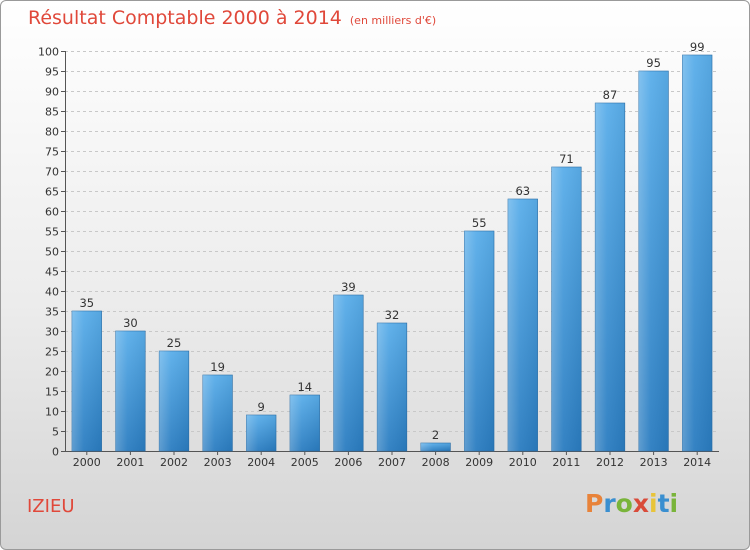 The width and height of the screenshot is (750, 550). What do you see at coordinates (435, 435) in the screenshot?
I see `data-label: 2` at bounding box center [435, 435].